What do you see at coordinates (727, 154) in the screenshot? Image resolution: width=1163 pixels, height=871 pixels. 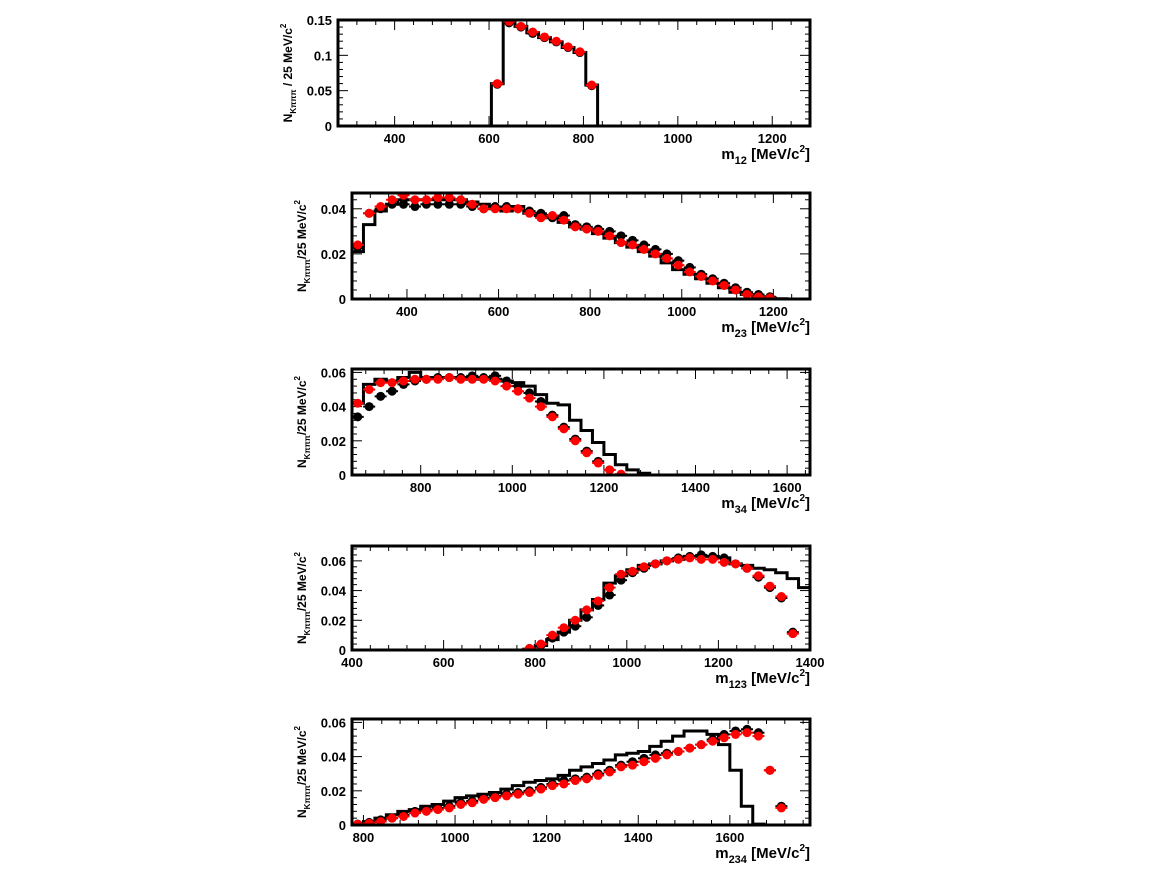 I see `x-axis-symbol: m` at bounding box center [727, 154].